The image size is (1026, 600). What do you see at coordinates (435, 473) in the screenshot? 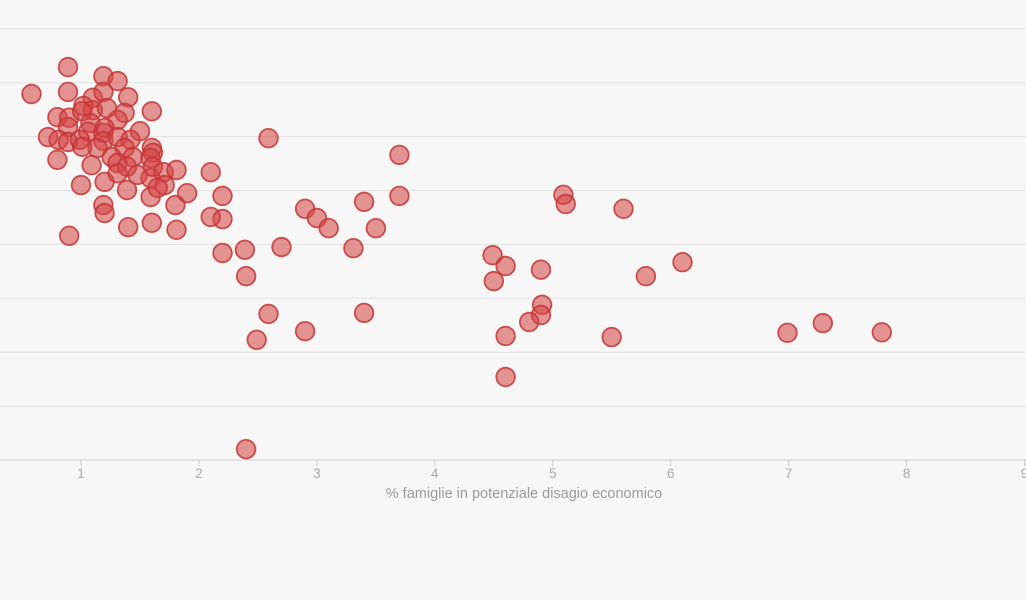
I see `x-tick-label: 4` at bounding box center [435, 473].